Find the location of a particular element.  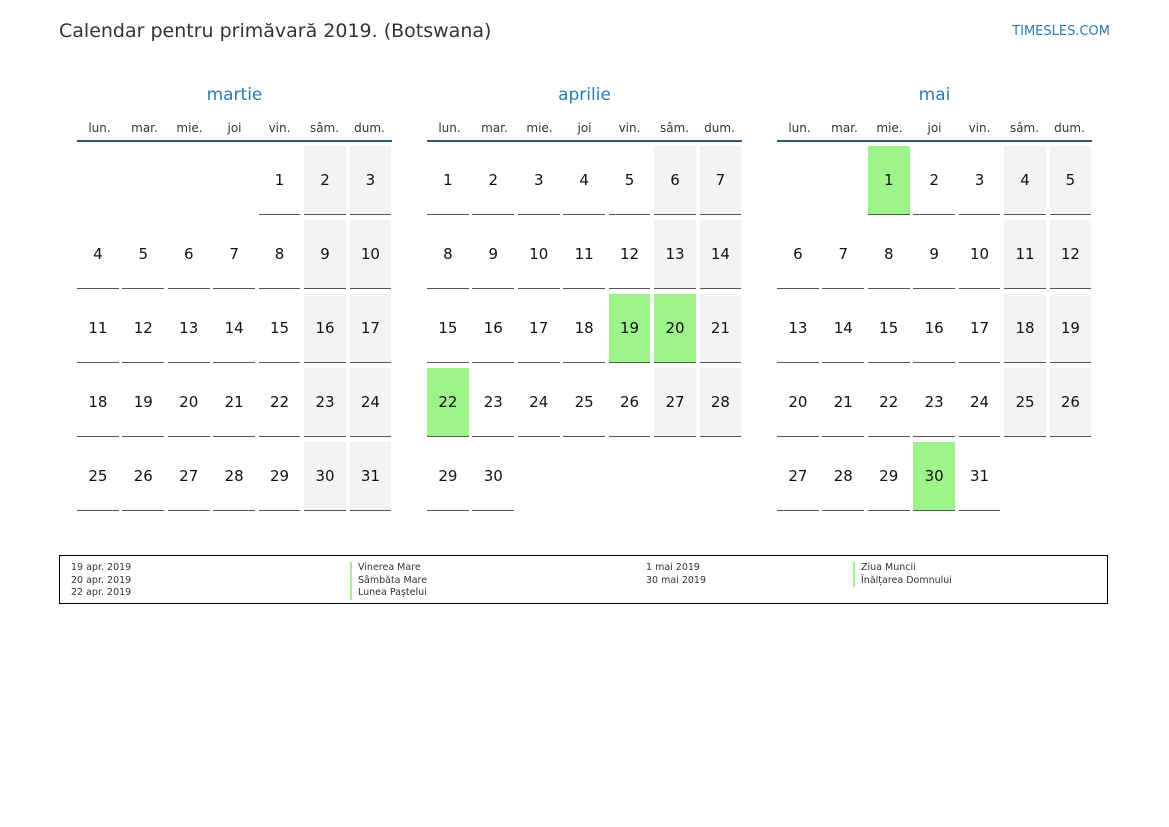

legend-names-left: Vinerea Mare Sâmbăta Mare Lunea Paștelui is located at coordinates (388, 581).